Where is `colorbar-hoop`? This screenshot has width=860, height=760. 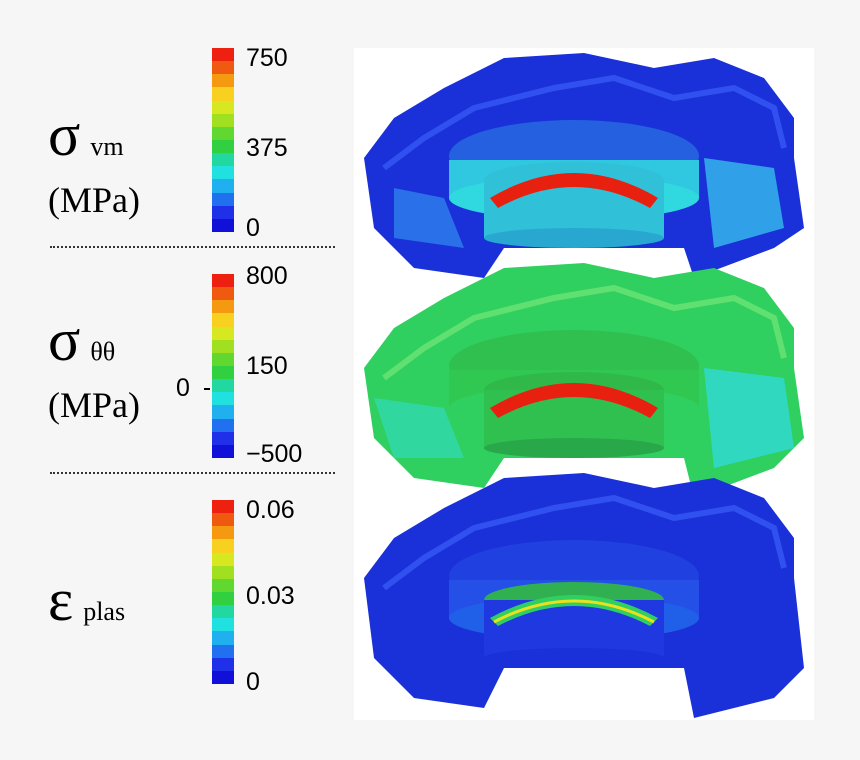
colorbar-hoop is located at coordinates (223, 366).